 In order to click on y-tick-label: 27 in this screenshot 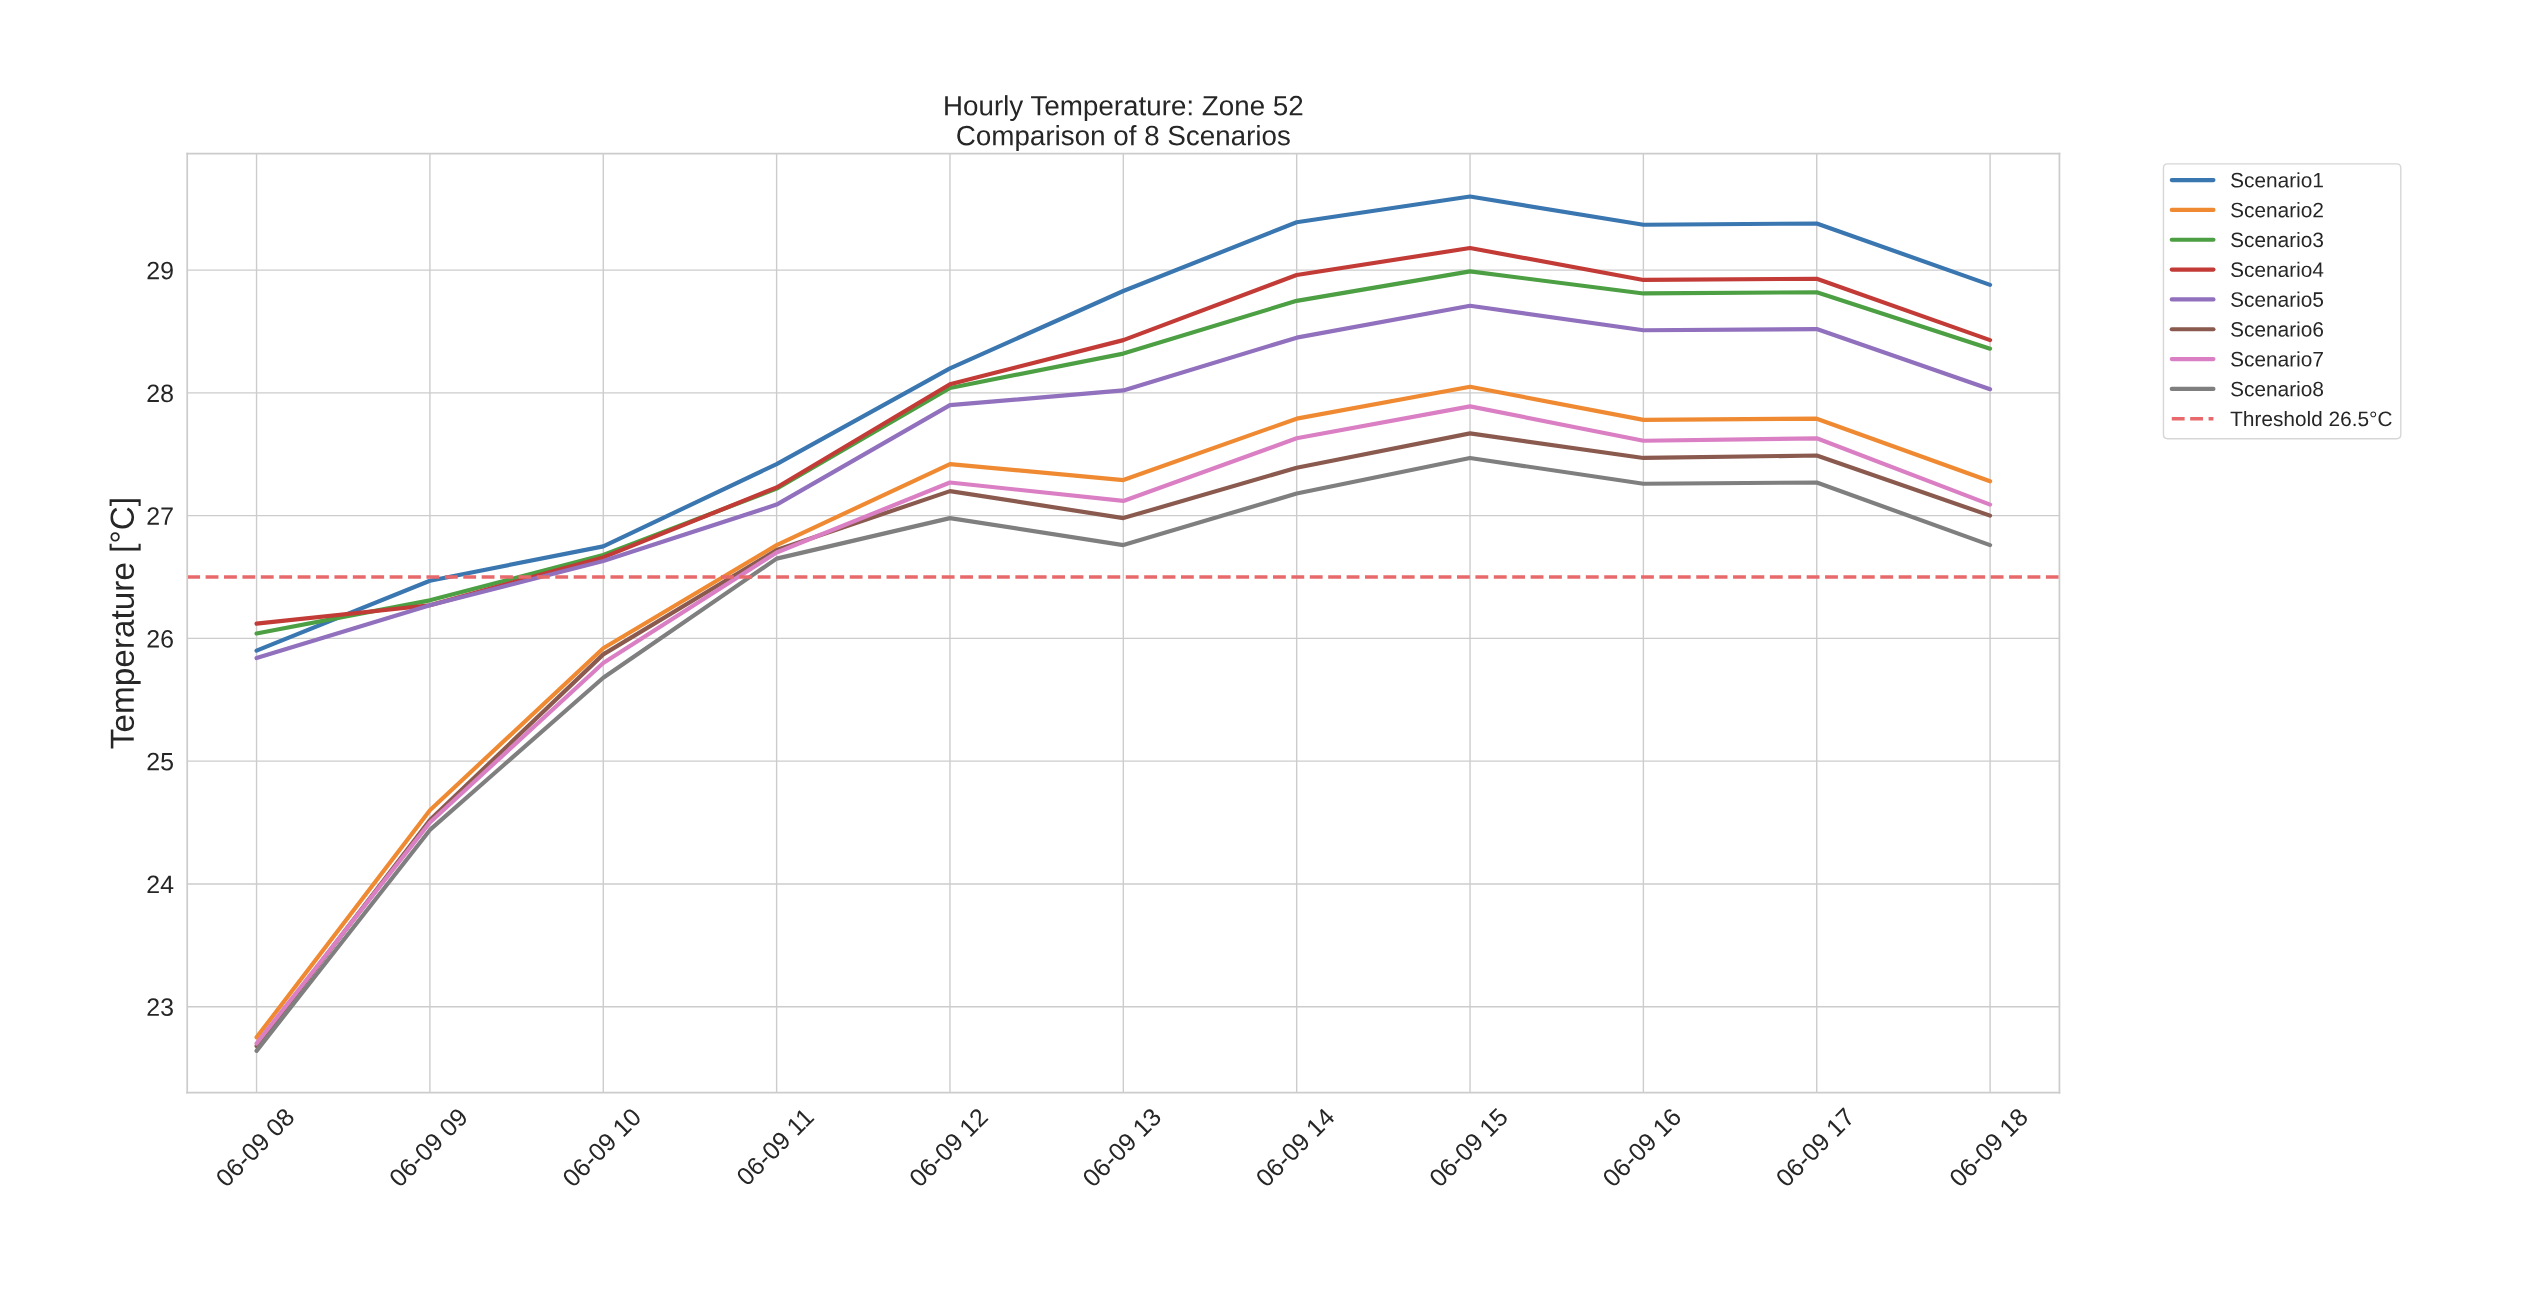, I will do `click(160, 516)`.